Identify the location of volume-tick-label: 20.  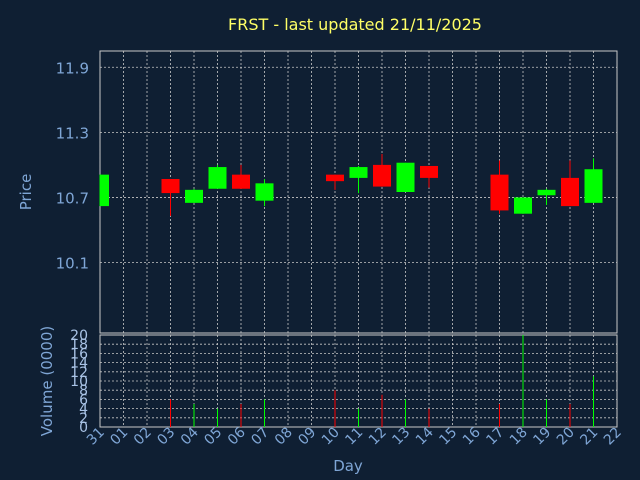
(79, 336).